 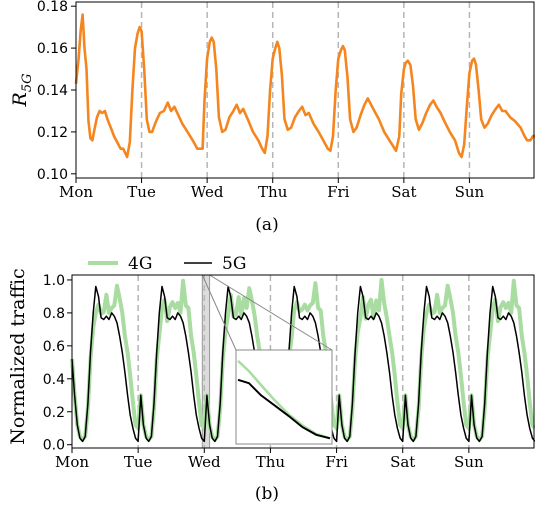 What do you see at coordinates (141, 192) in the screenshot?
I see `a-xtick-label-1: Tue` at bounding box center [141, 192].